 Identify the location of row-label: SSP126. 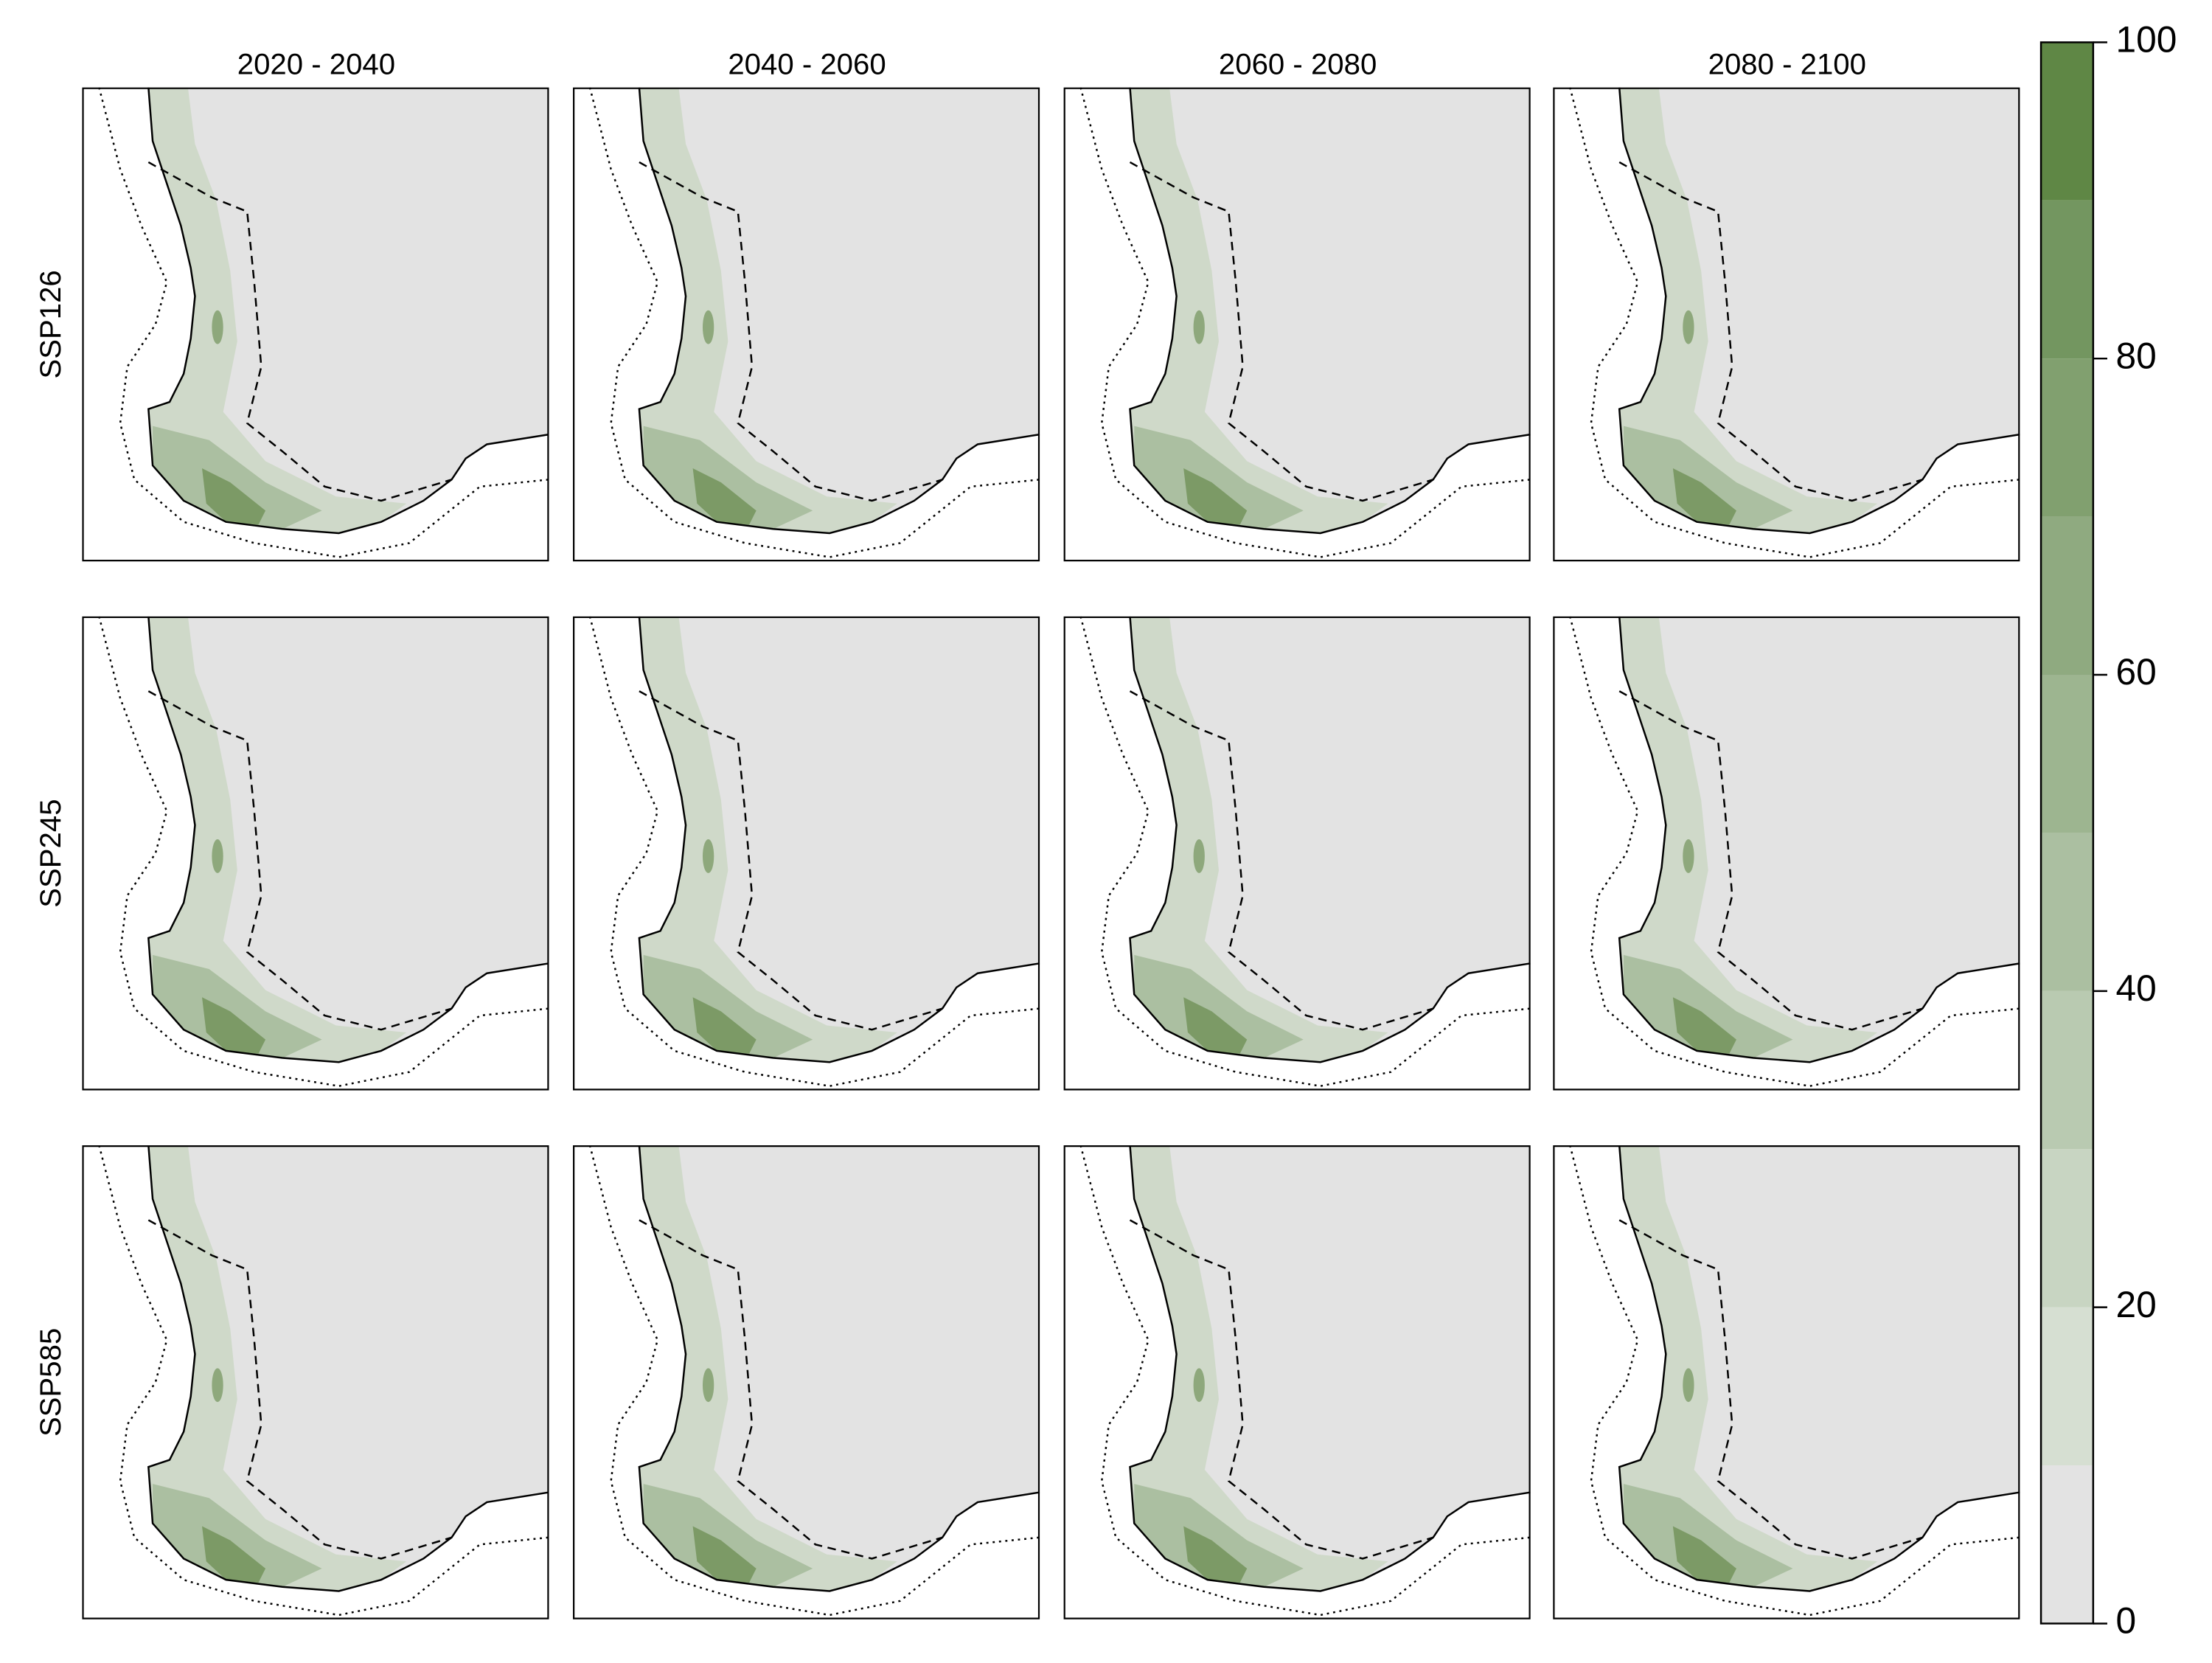
(50, 324).